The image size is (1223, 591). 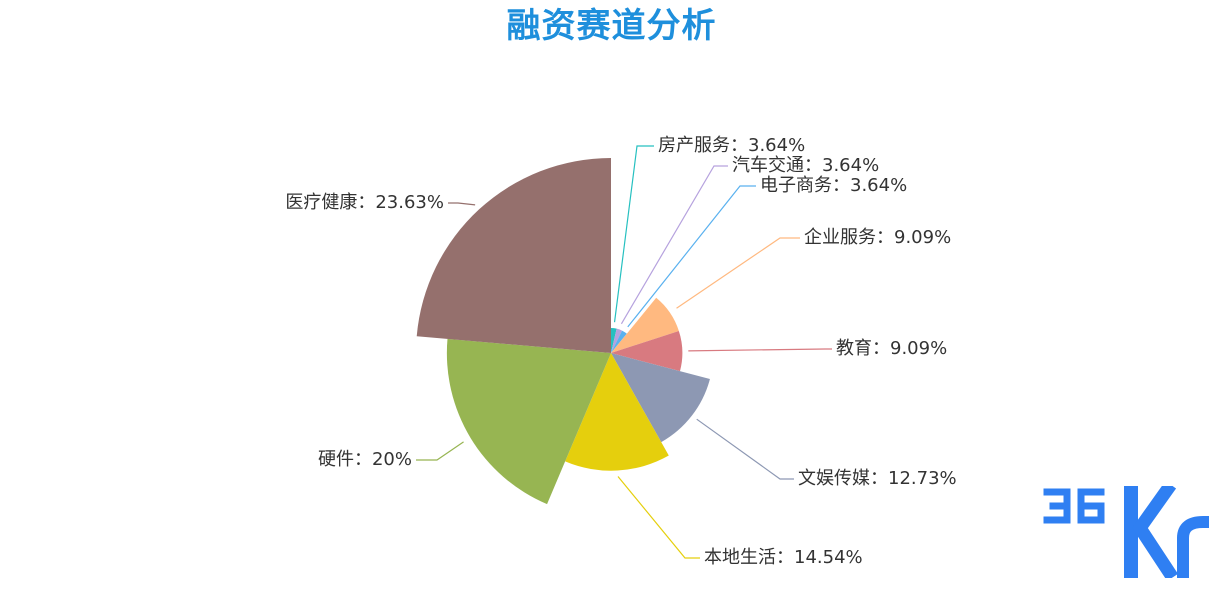 I want to click on slice-label-4: 企业服务：9.09%, so click(x=877, y=237).